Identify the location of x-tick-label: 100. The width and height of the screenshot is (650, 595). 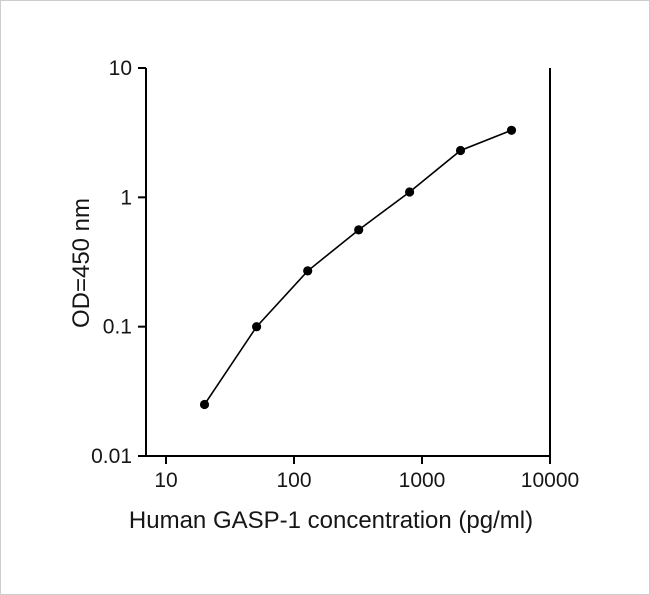
(293, 480).